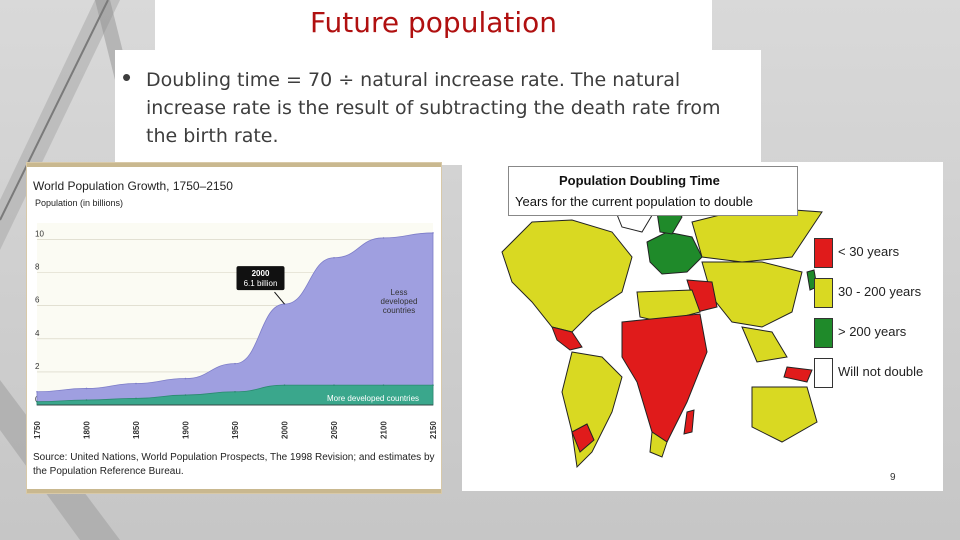  What do you see at coordinates (752, 294) in the screenshot?
I see `map-asia` at bounding box center [752, 294].